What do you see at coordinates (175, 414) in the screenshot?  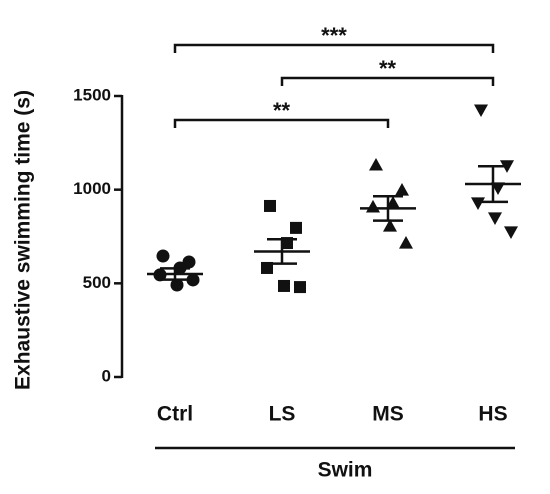 I see `x-tick-label: Ctrl` at bounding box center [175, 414].